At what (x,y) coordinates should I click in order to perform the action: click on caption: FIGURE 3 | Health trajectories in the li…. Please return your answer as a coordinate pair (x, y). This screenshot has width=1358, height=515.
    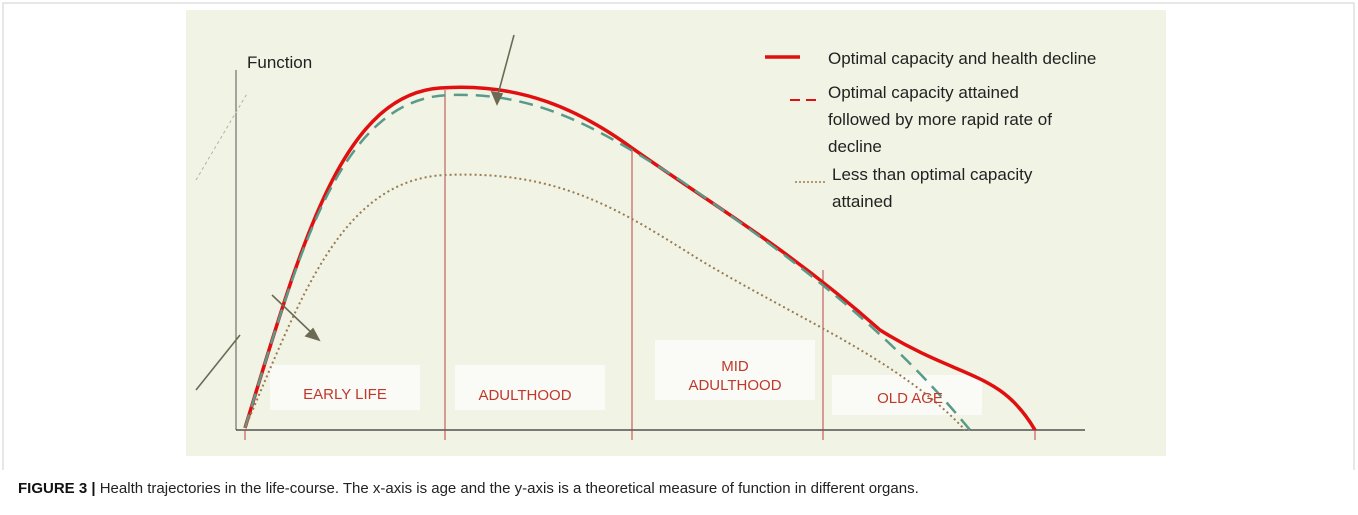
    Looking at the image, I should click on (468, 488).